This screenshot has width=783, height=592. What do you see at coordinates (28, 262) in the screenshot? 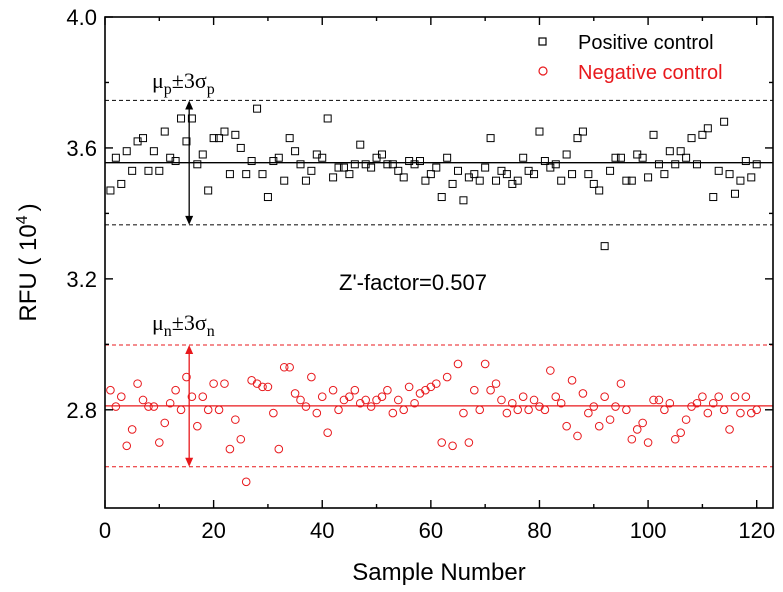
I see `y-axis-title: RFU ( 104)` at bounding box center [28, 262].